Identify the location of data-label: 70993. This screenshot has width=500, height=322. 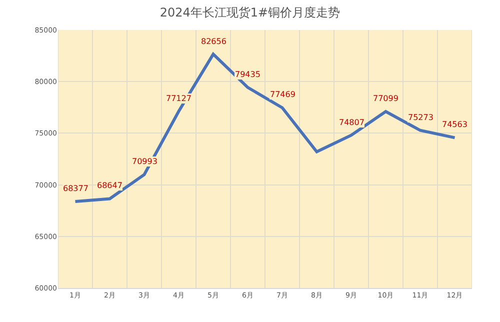
(145, 161).